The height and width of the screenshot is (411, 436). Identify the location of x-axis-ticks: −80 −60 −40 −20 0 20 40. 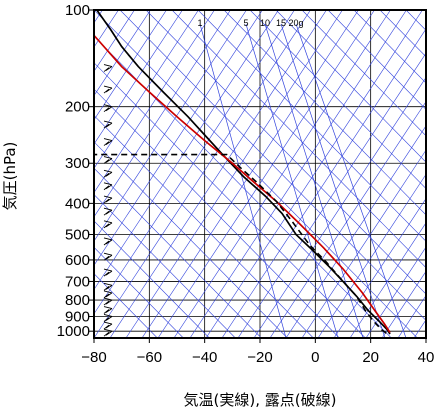
(257, 352).